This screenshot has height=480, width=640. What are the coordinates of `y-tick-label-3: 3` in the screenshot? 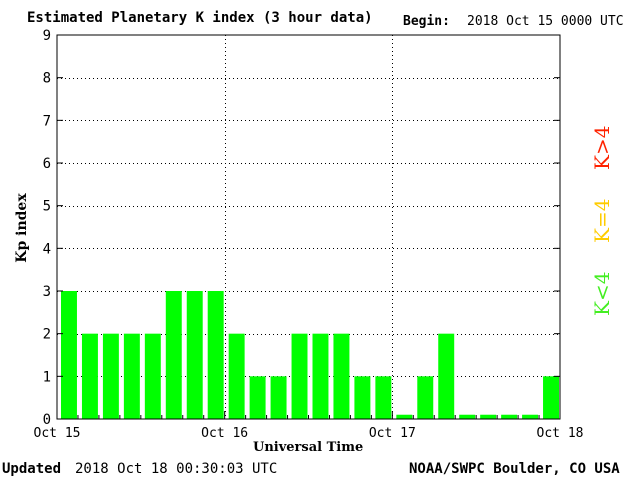 It's located at (47, 292).